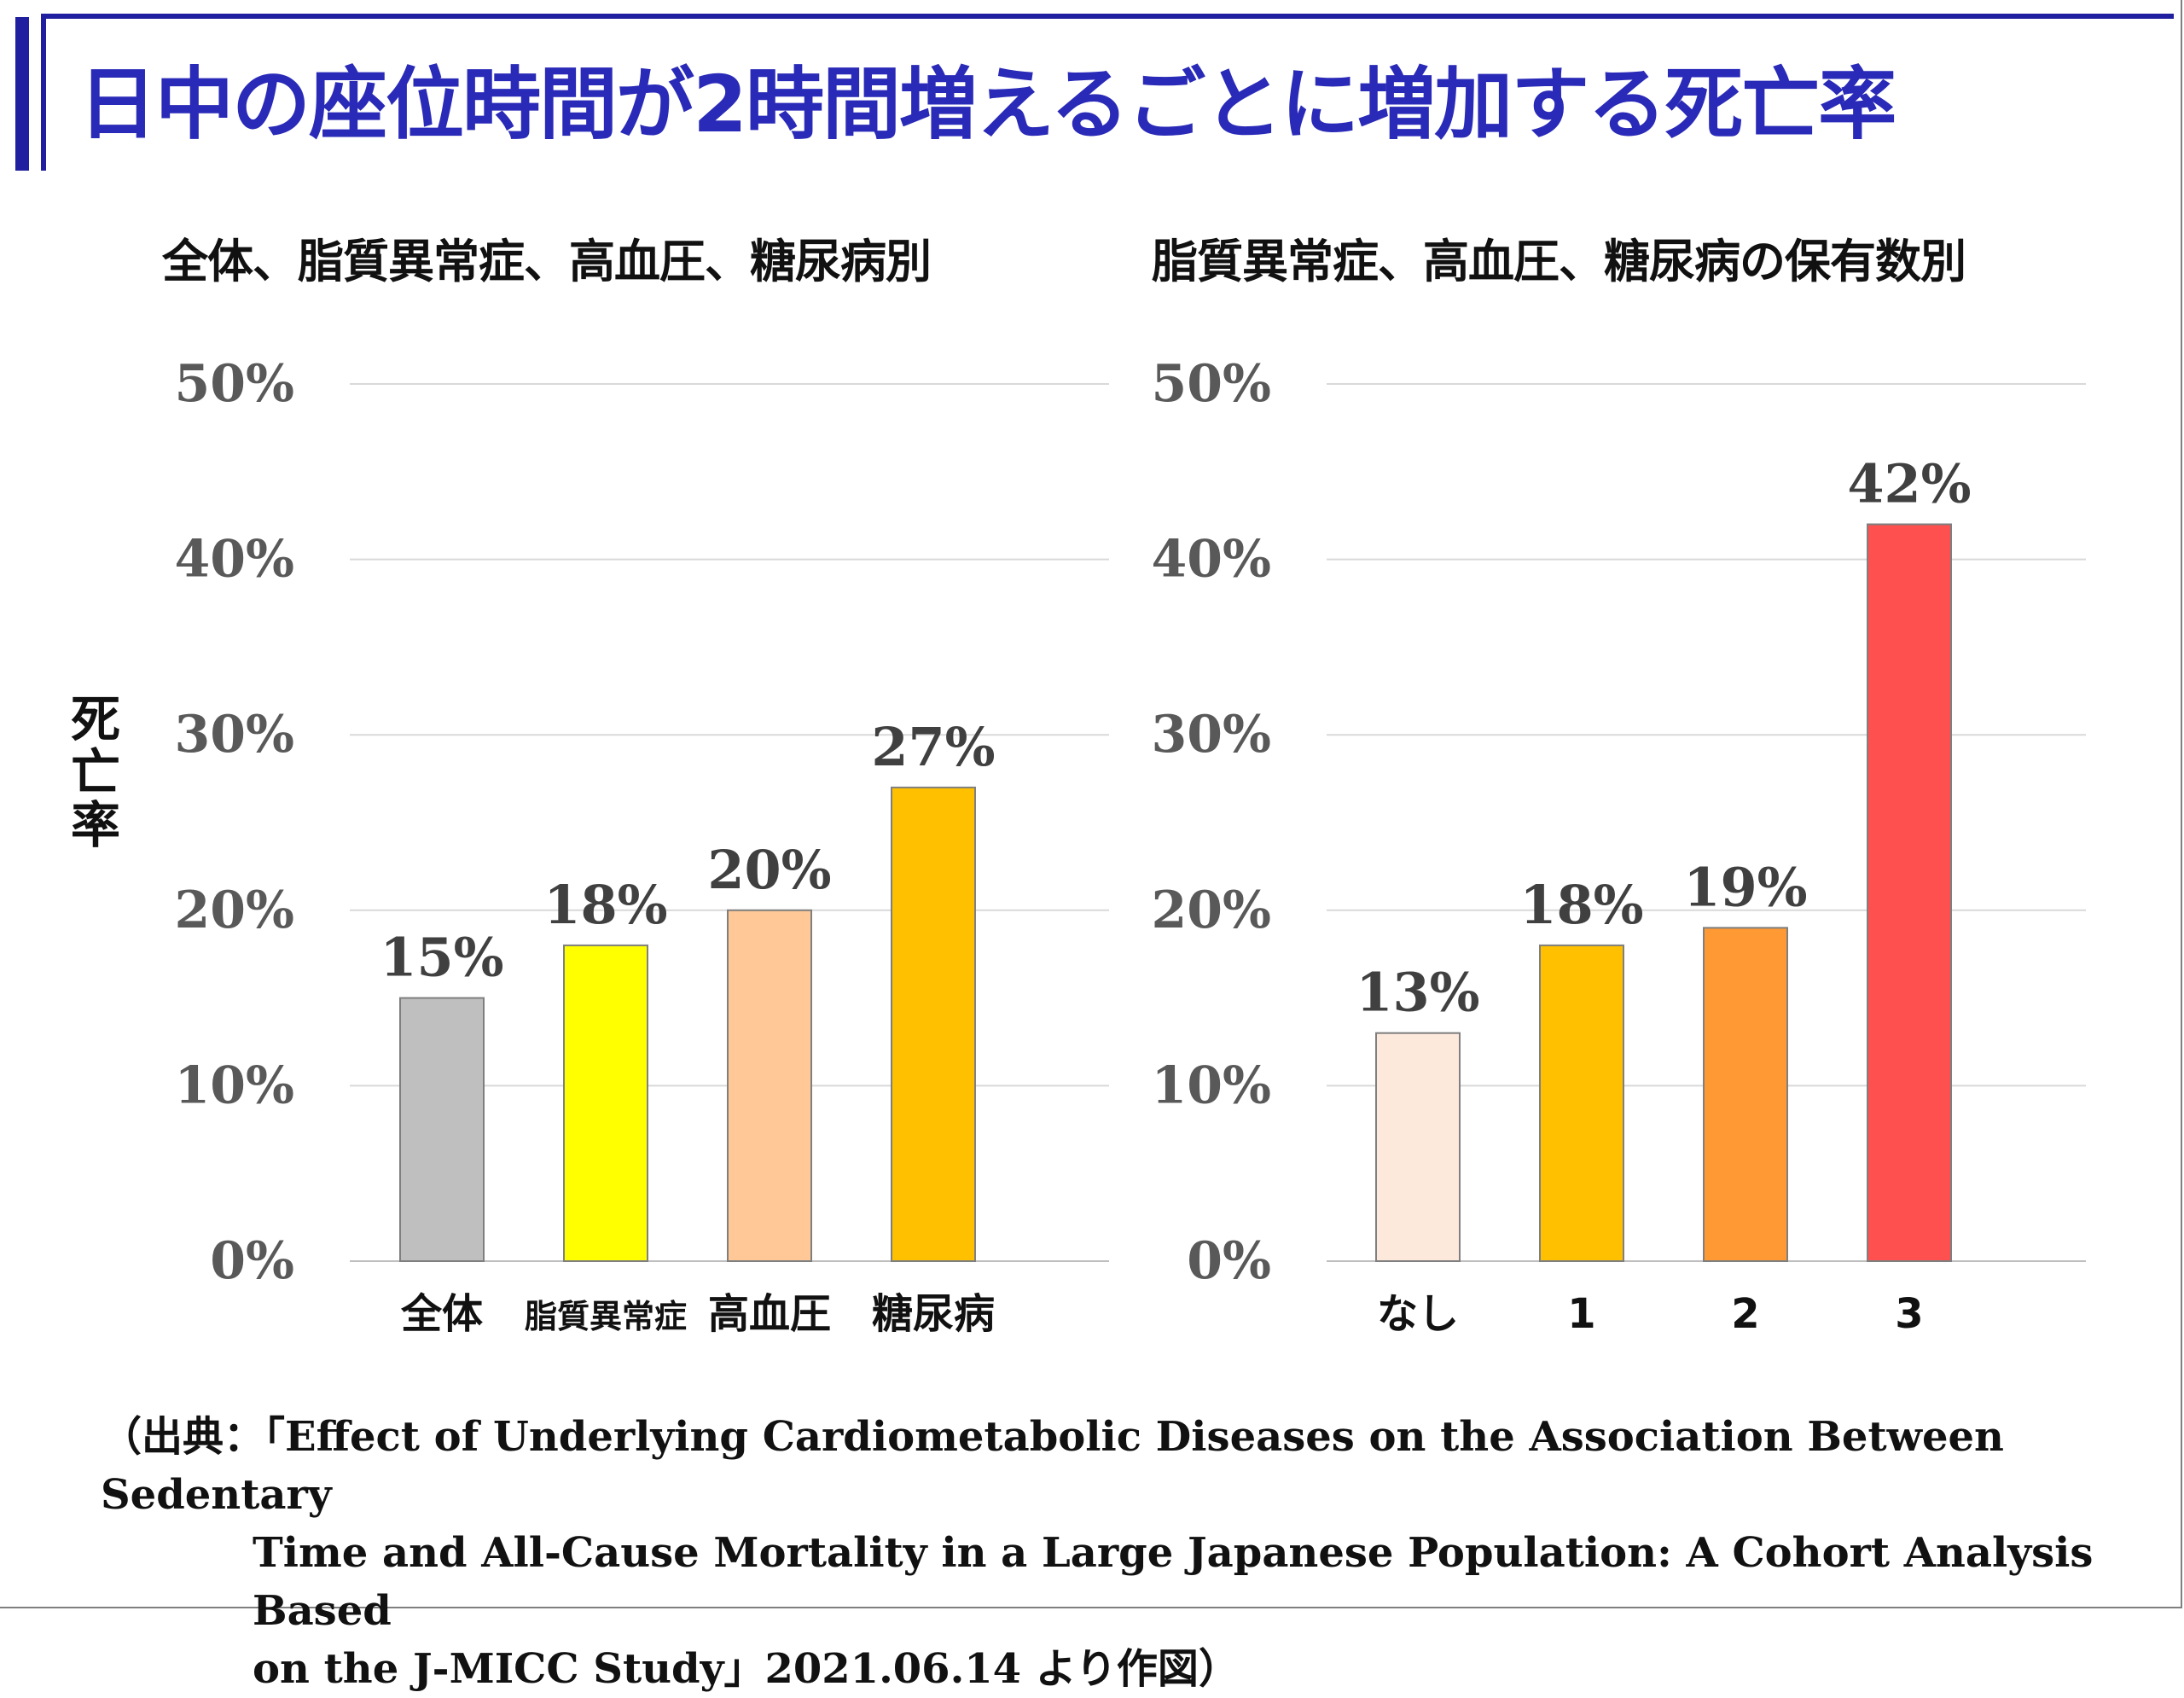 This screenshot has width=2184, height=1698. Describe the element at coordinates (1909, 1314) in the screenshot. I see `x-category-label: 3` at that location.